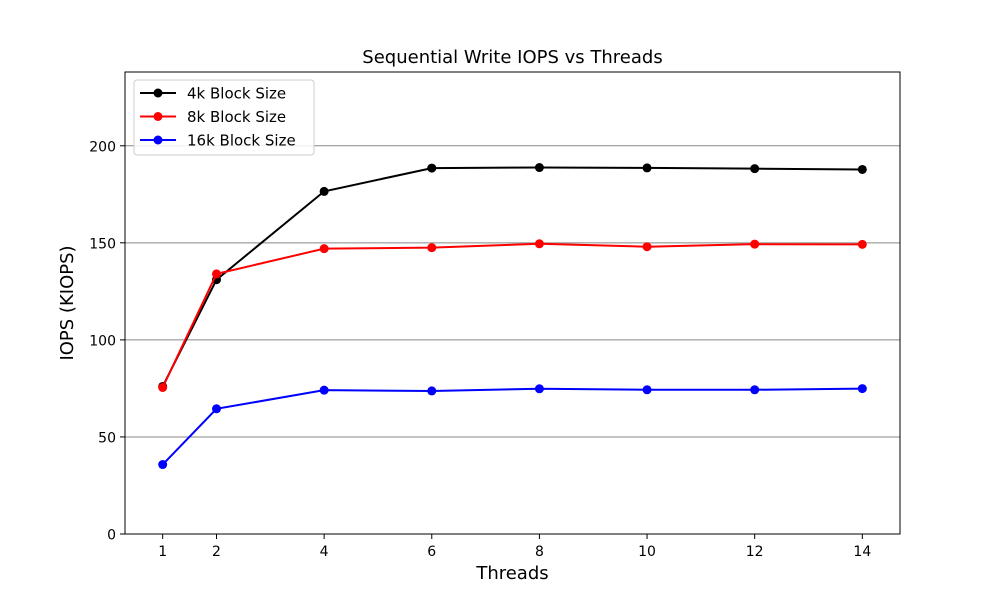 This screenshot has height=604, width=1000. Describe the element at coordinates (107, 438) in the screenshot. I see `y-tick-label: 50` at that location.